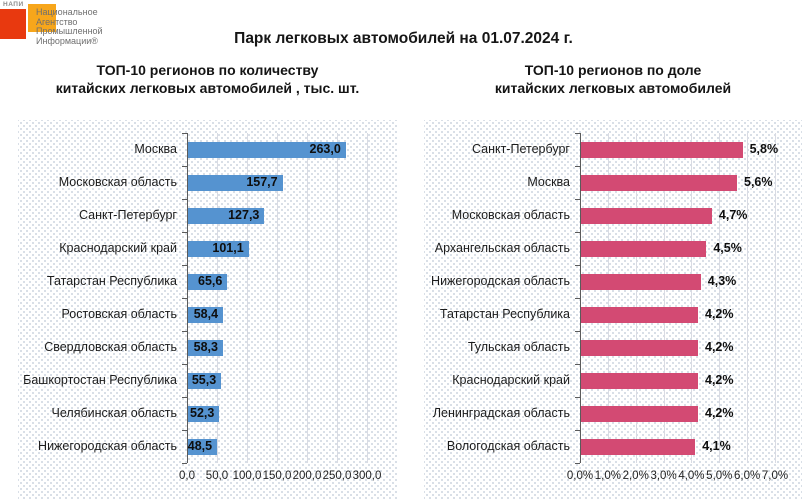 Image resolution: width=807 pixels, height=500 pixels. I want to click on logo-red-square, so click(13, 24).